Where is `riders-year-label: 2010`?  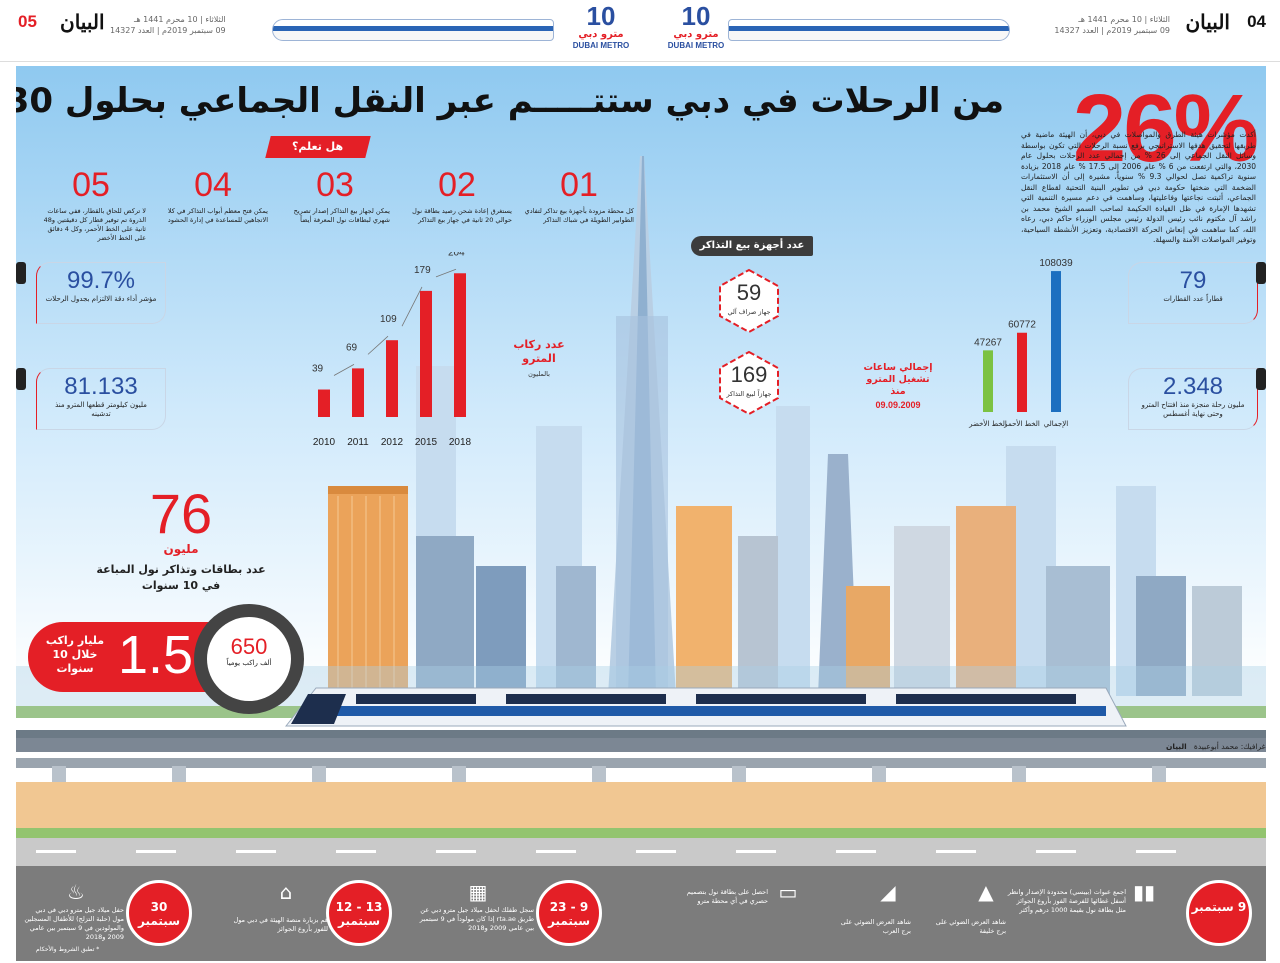 riders-year-label: 2010 is located at coordinates (324, 442).